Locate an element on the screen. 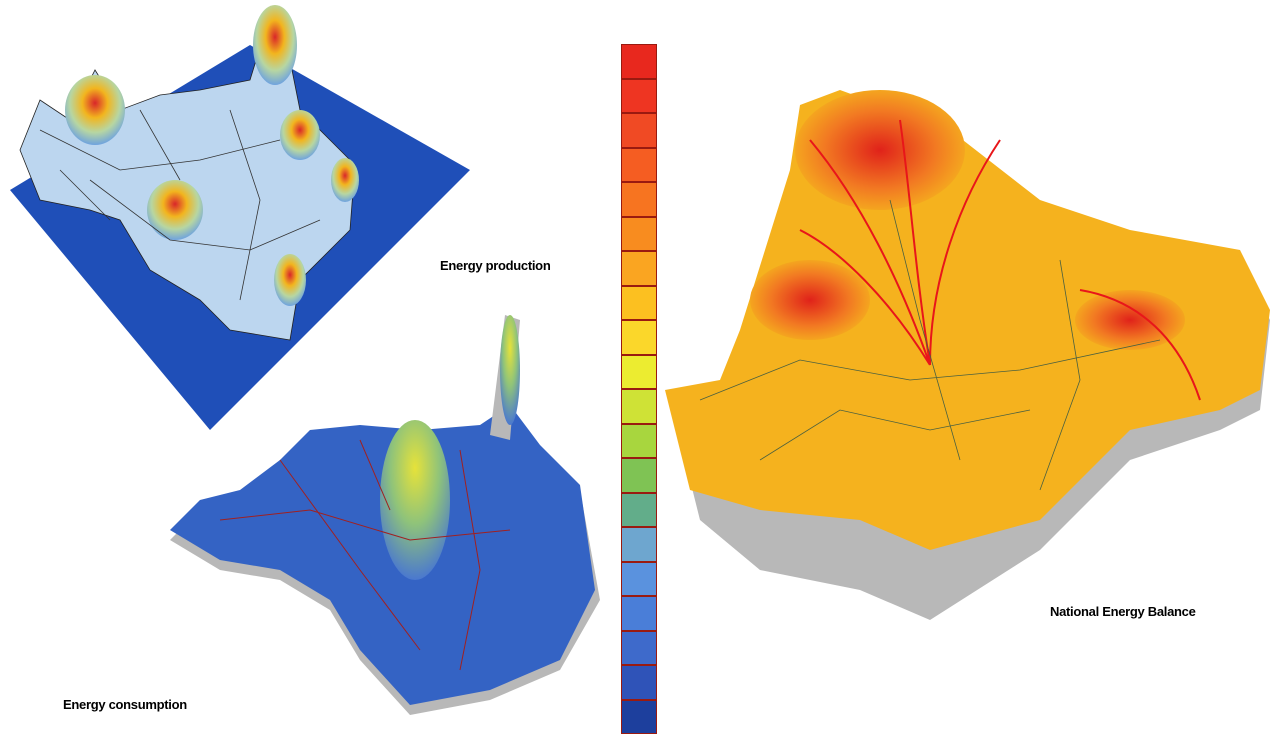 The image size is (1277, 735). color-scale-legend is located at coordinates (639, 389).